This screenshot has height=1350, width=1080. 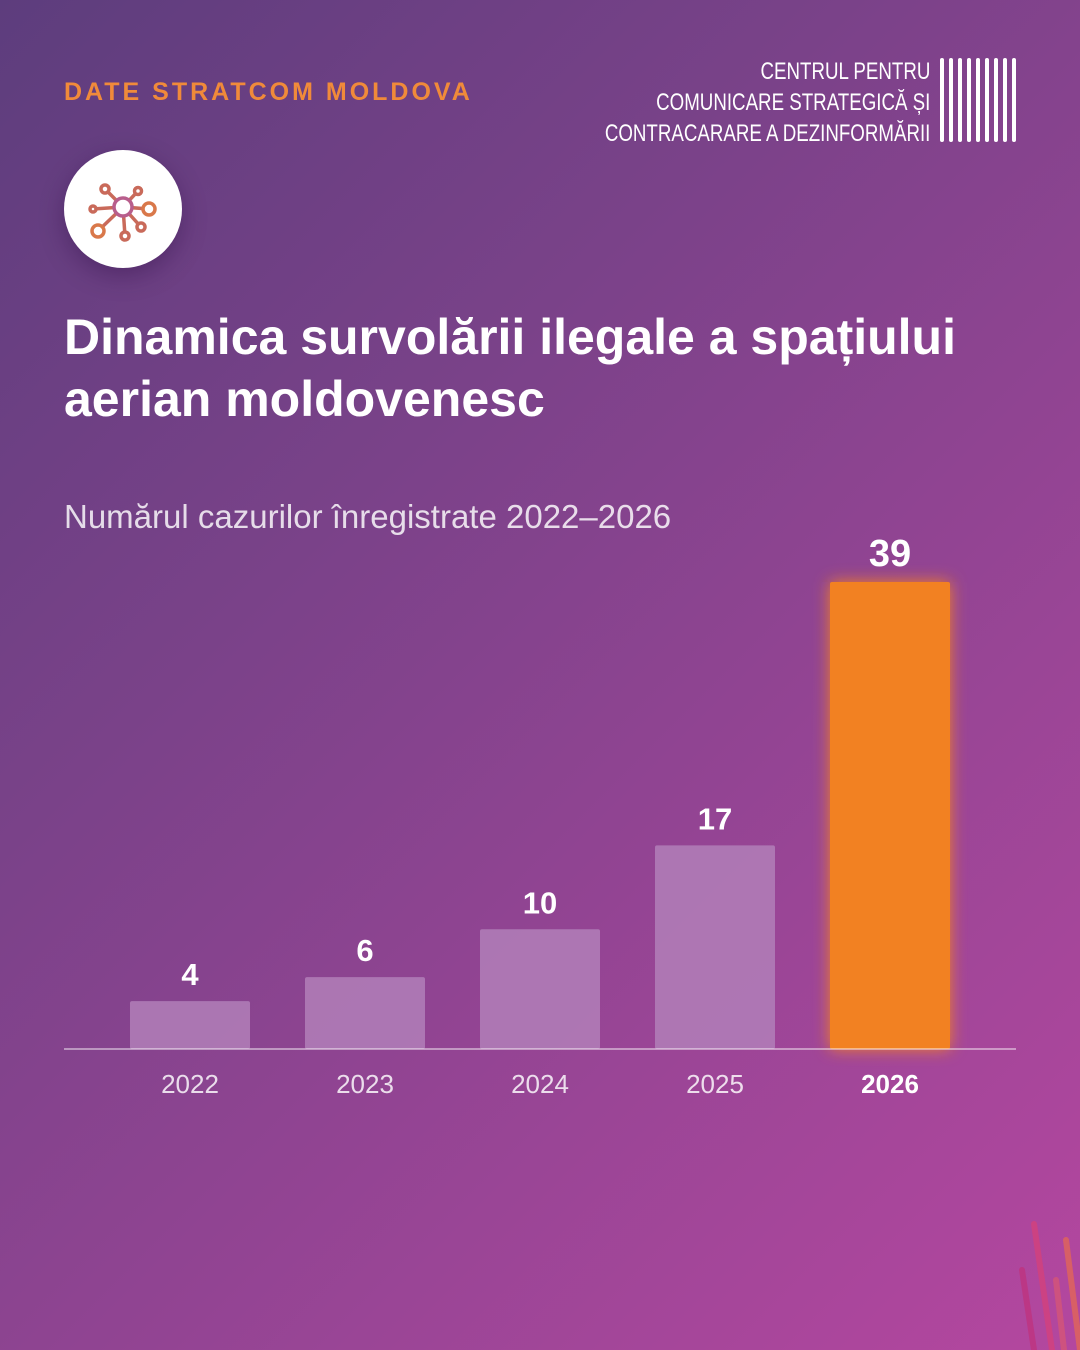 I want to click on bar-2025, so click(x=715, y=947).